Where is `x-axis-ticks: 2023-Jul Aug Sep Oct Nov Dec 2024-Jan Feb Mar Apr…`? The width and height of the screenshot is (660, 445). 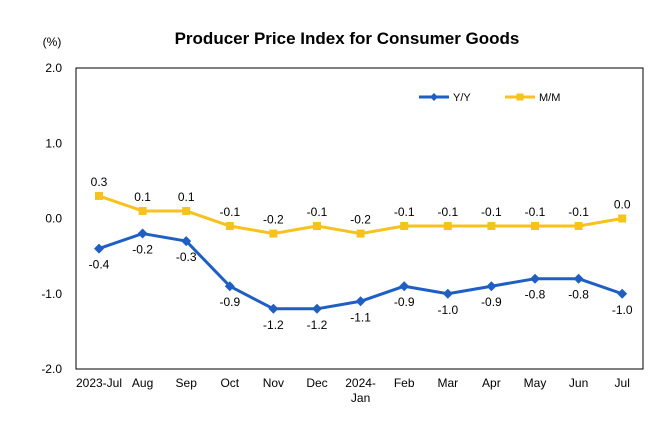
x-axis-ticks: 2023-Jul Aug Sep Oct Nov Dec 2024-Jan Feb Mar Apr… is located at coordinates (353, 390).